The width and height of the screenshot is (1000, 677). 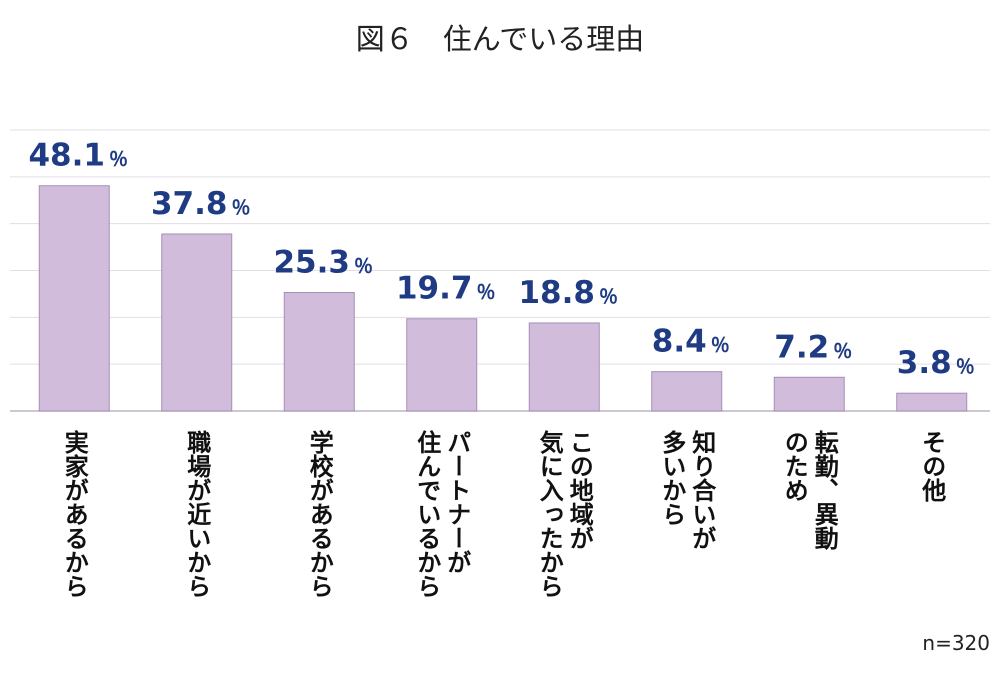 I want to click on category-label-line: この地域が, so click(x=579, y=490).